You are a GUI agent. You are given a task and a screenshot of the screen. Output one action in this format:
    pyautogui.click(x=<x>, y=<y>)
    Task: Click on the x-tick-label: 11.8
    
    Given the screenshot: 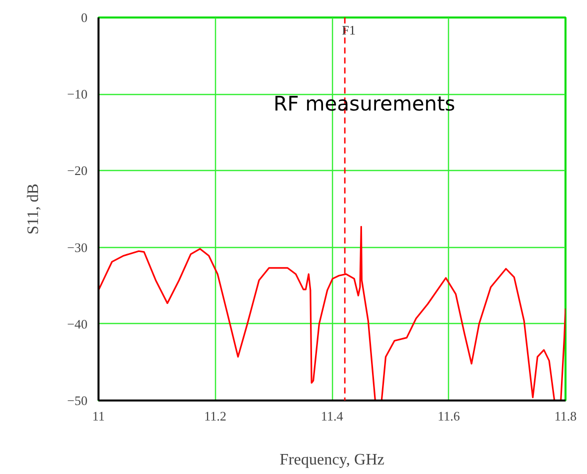 What is the action you would take?
    pyautogui.click(x=565, y=416)
    